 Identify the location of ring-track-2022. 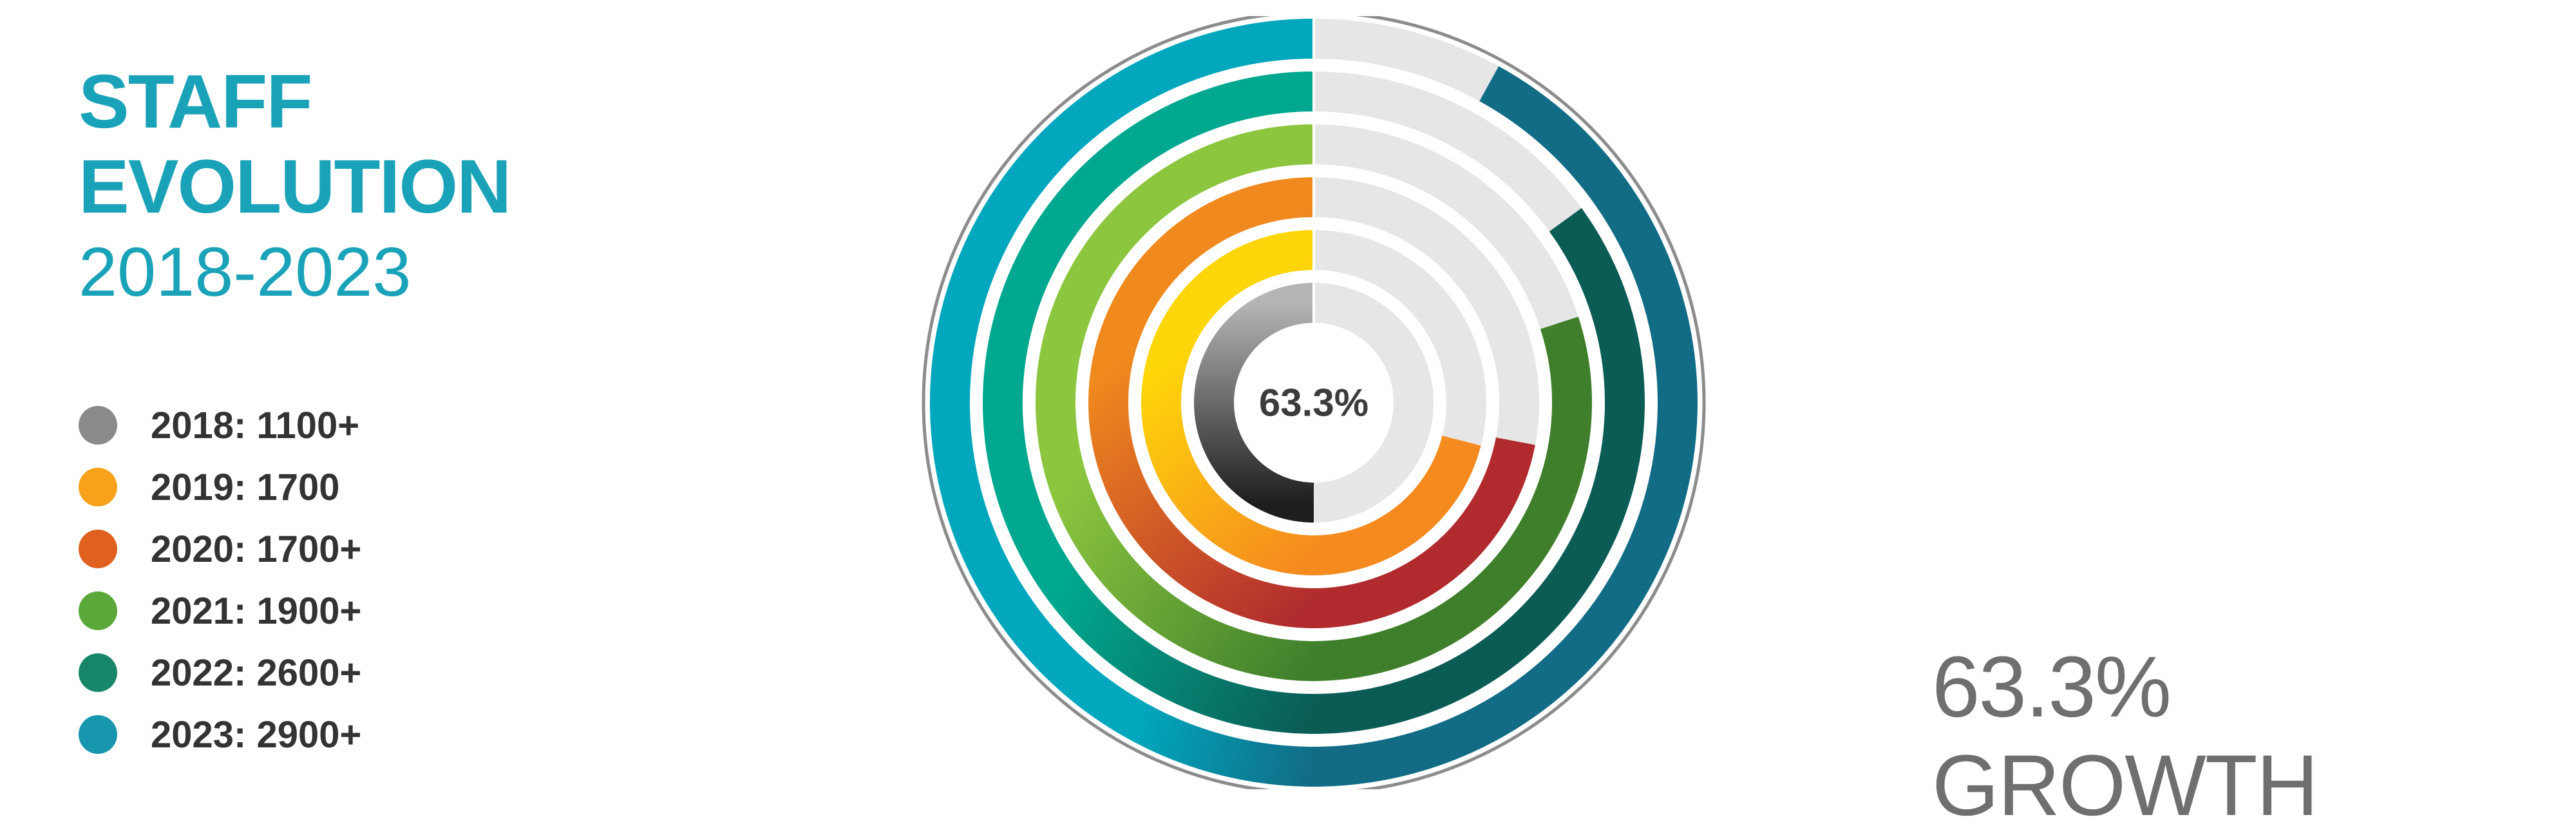
(1448, 152).